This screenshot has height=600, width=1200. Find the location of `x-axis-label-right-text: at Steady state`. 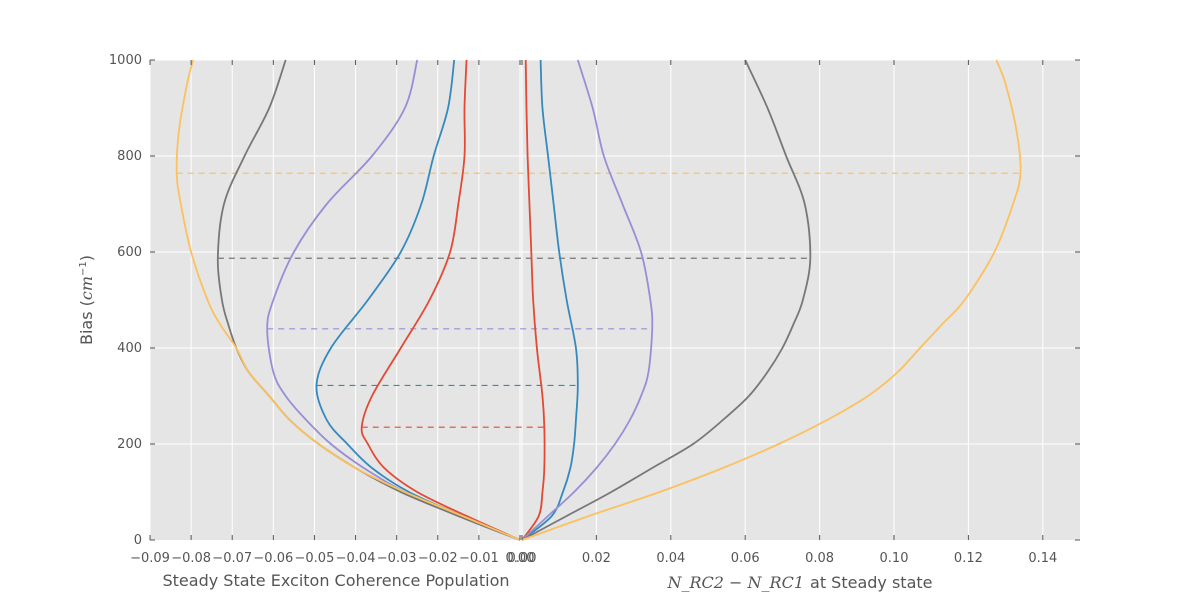

x-axis-label-right-text: at Steady state is located at coordinates (871, 582).